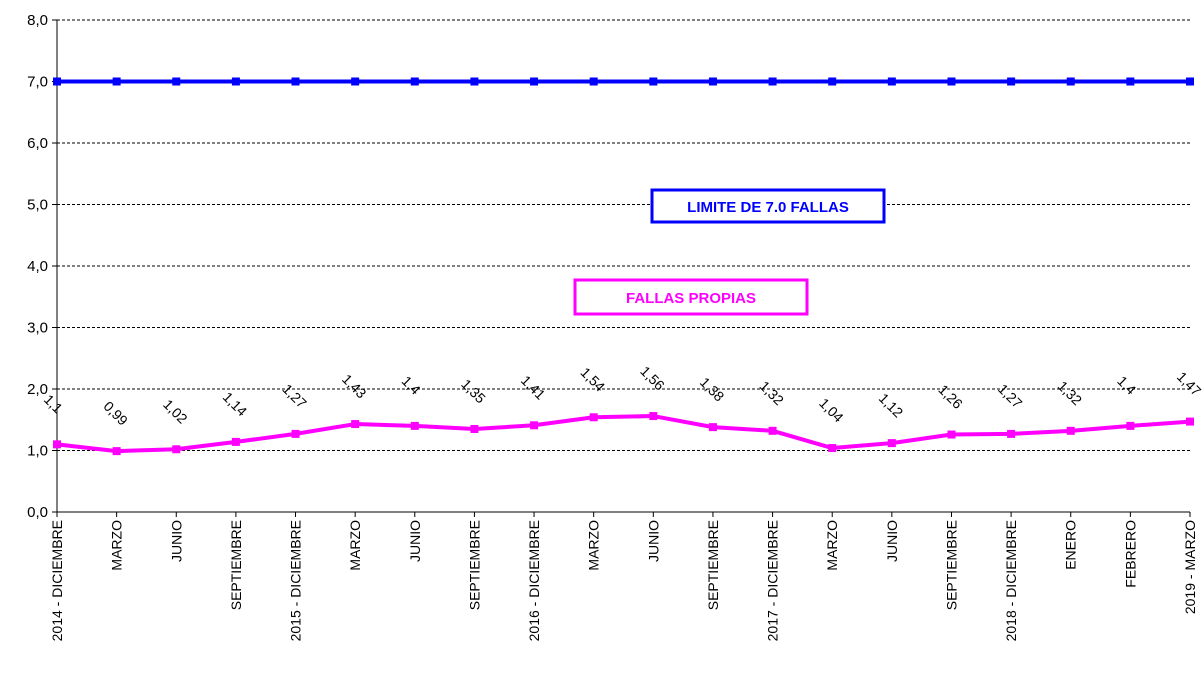  Describe the element at coordinates (534, 580) in the screenshot. I see `x-tick-label: 2016 - DICIEMBRE` at that location.